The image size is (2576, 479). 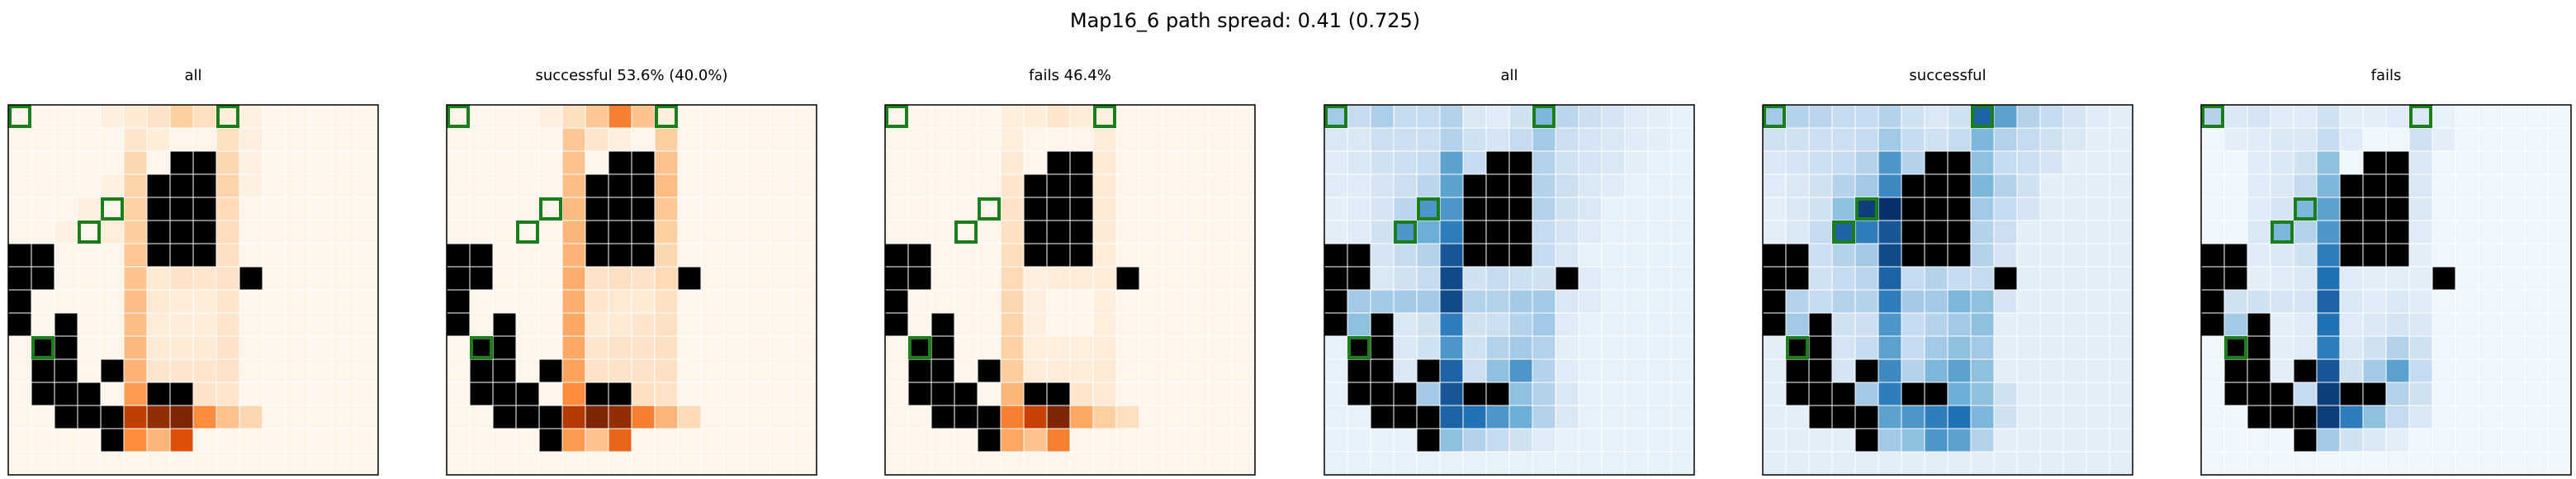 What do you see at coordinates (192, 76) in the screenshot?
I see `panel-title: all` at bounding box center [192, 76].